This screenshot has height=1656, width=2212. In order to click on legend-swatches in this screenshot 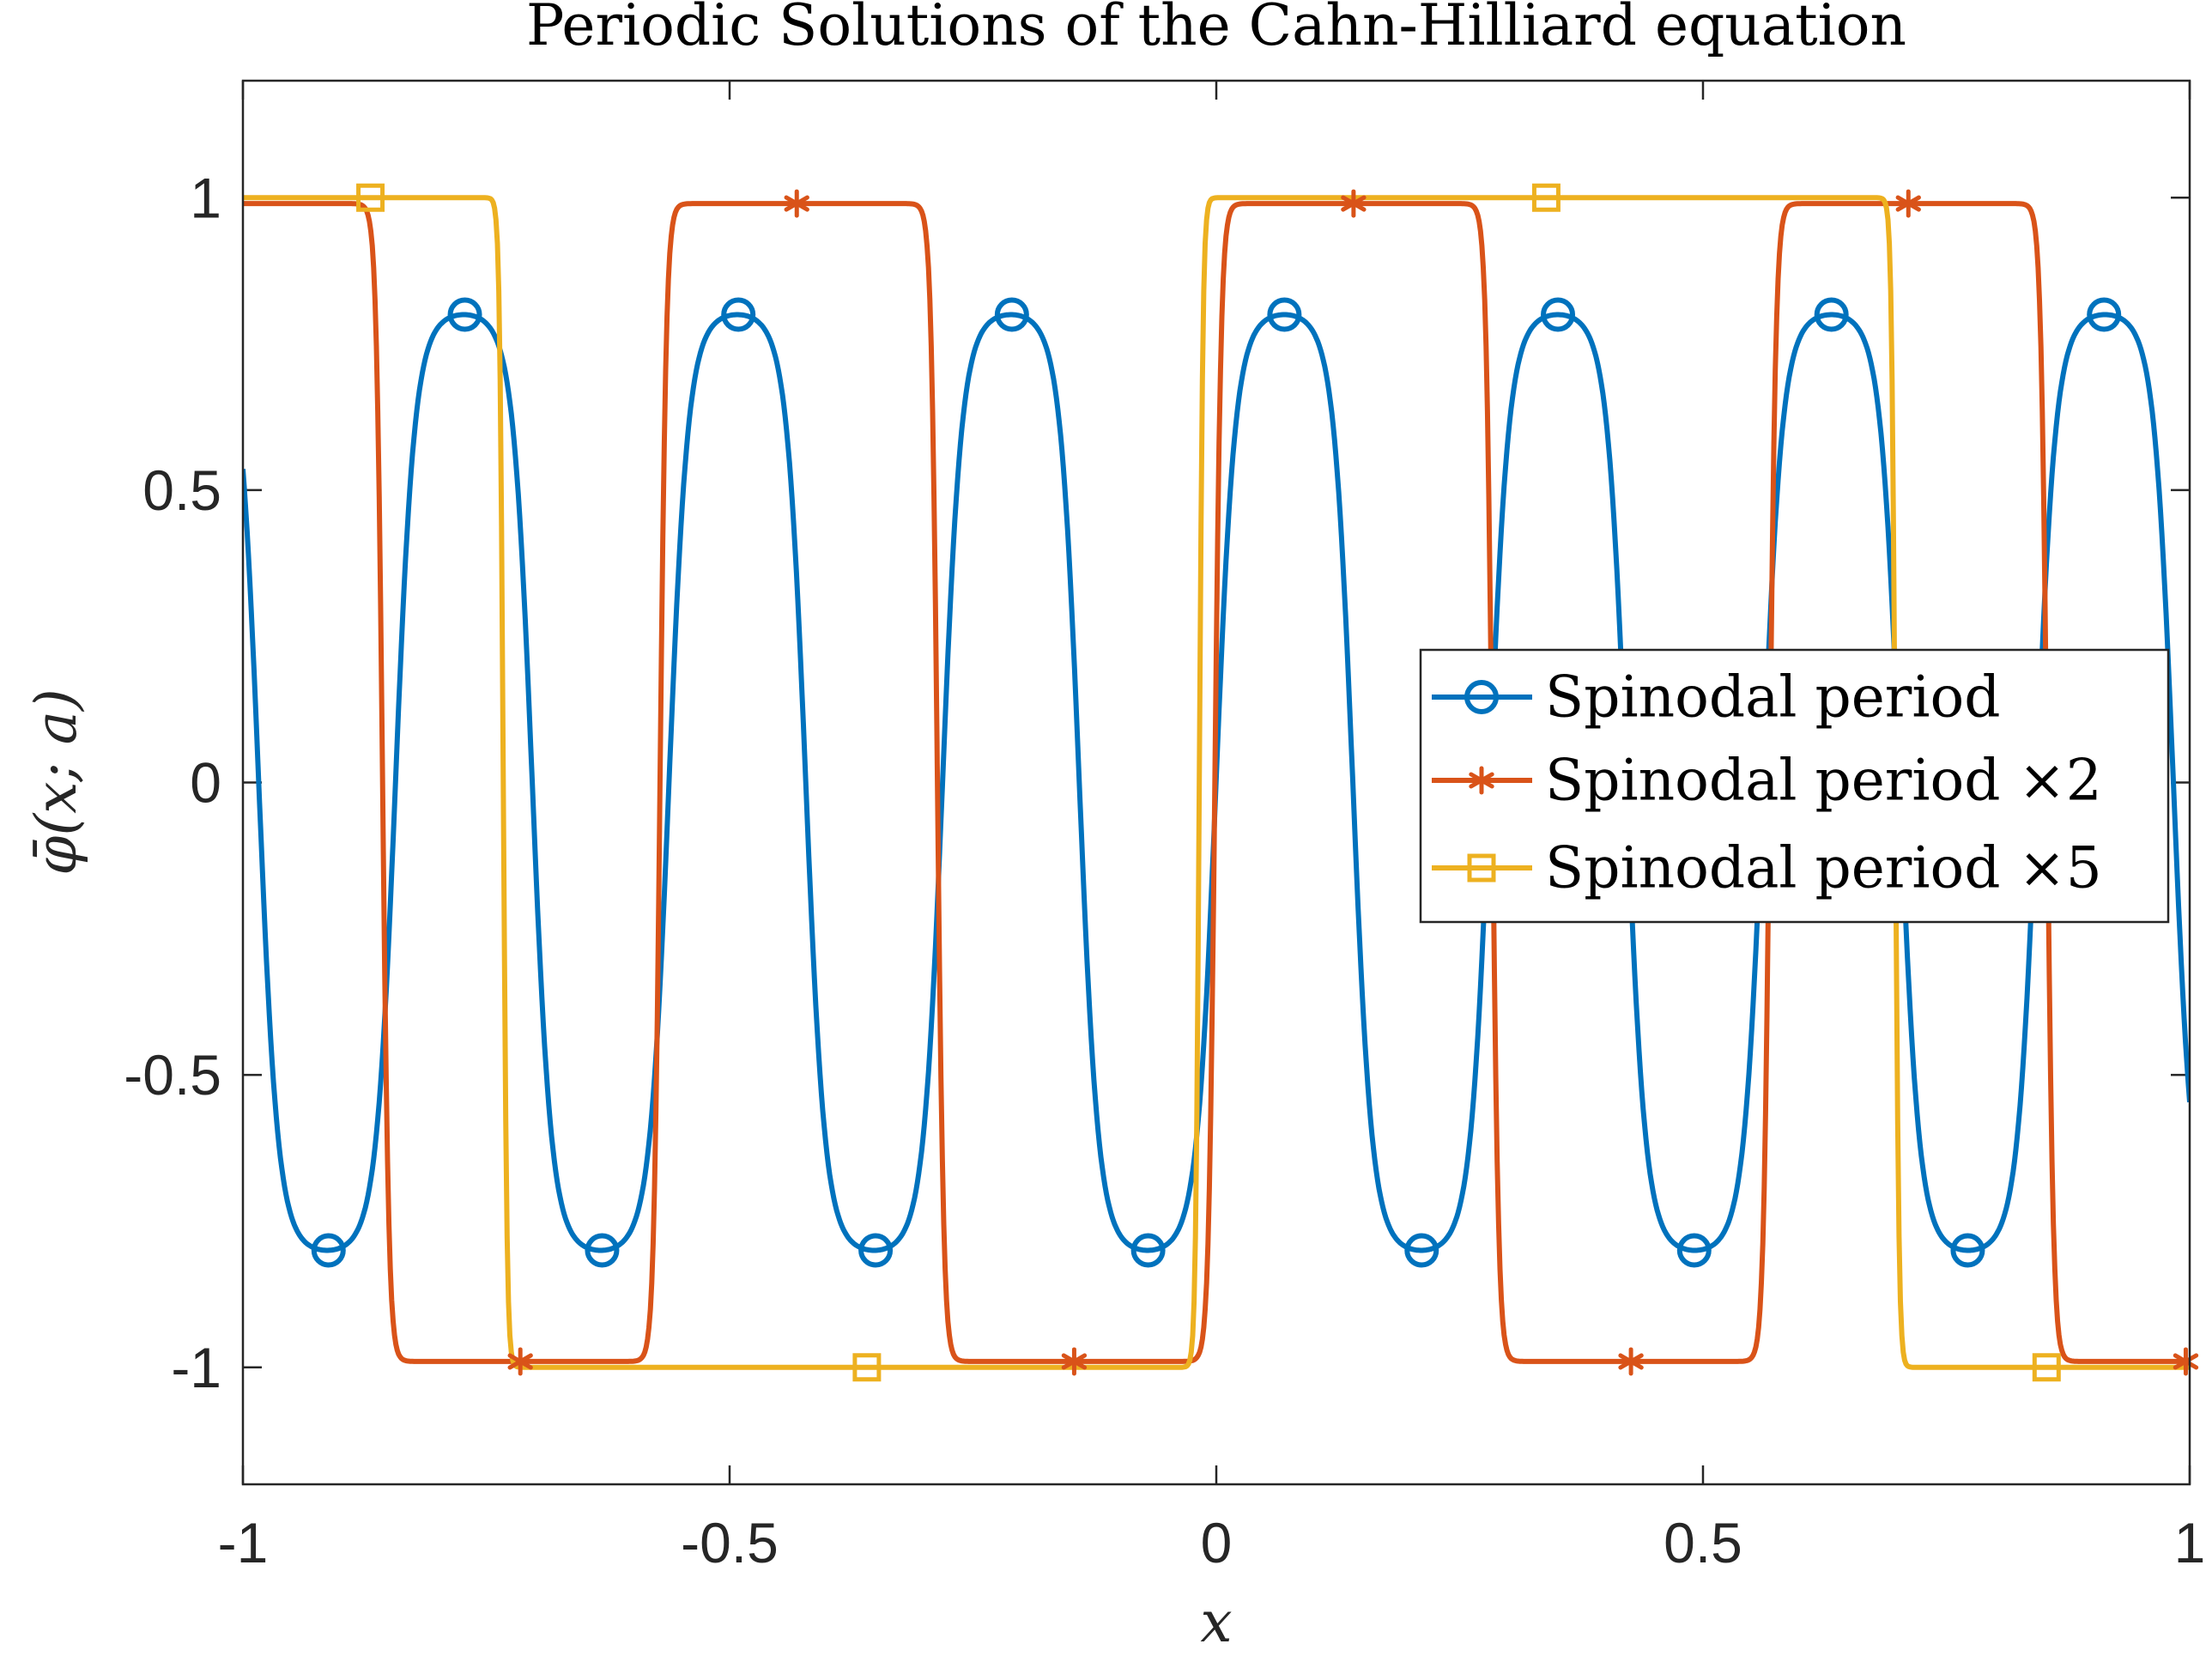, I will do `click(1482, 781)`.